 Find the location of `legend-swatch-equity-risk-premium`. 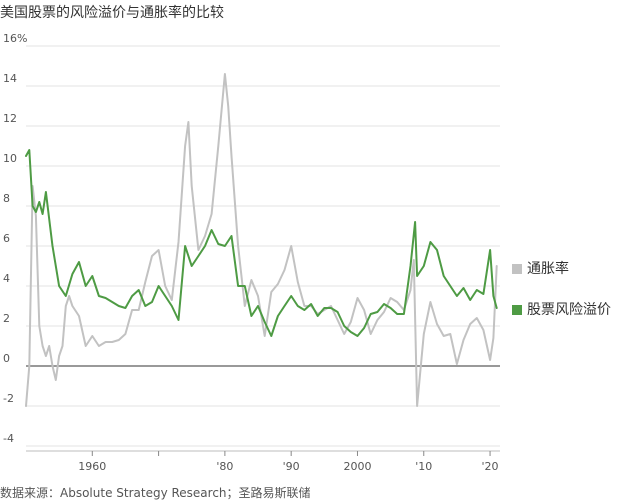

legend-swatch-equity-risk-premium is located at coordinates (517, 310).